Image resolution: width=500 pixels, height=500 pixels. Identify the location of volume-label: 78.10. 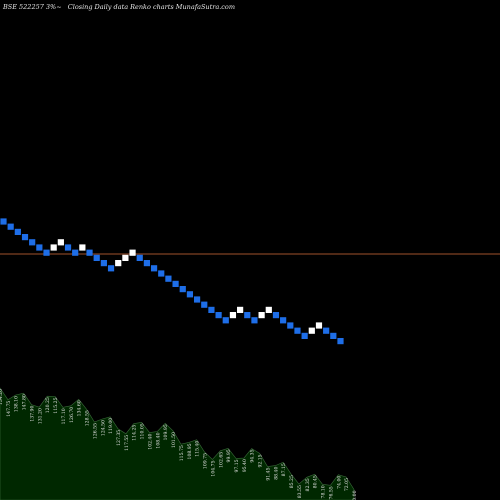
(324, 491).